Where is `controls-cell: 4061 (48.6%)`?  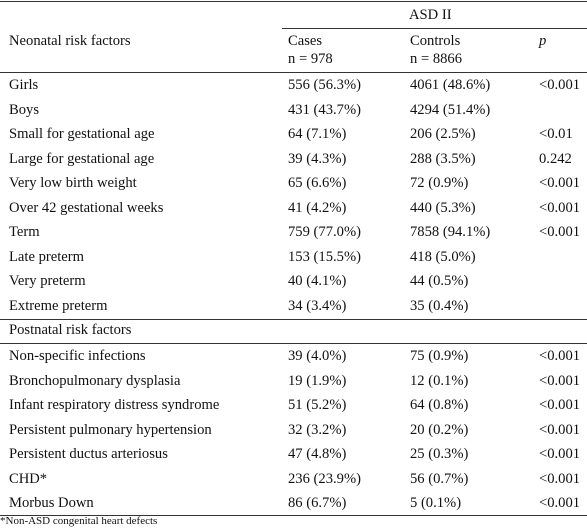 controls-cell: 4061 (48.6%) is located at coordinates (450, 85).